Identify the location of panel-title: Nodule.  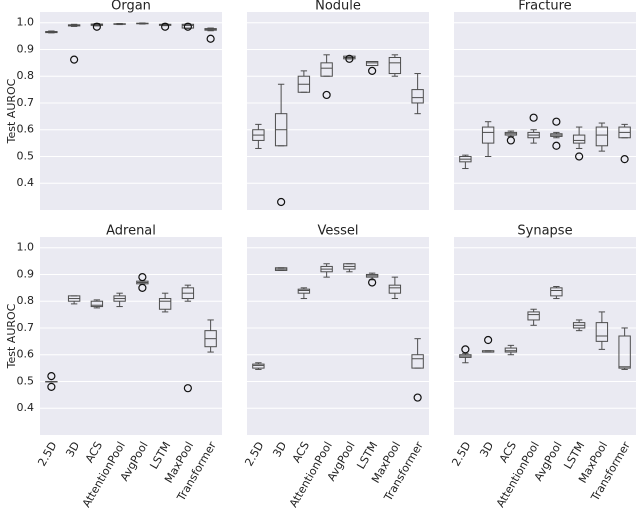
(338, 7).